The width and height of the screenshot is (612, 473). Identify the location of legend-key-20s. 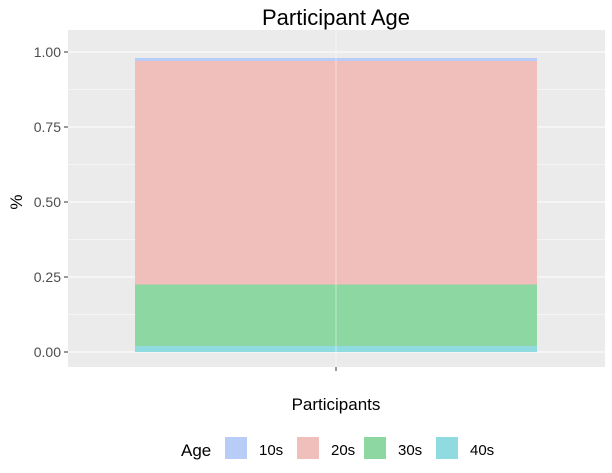
(308, 448).